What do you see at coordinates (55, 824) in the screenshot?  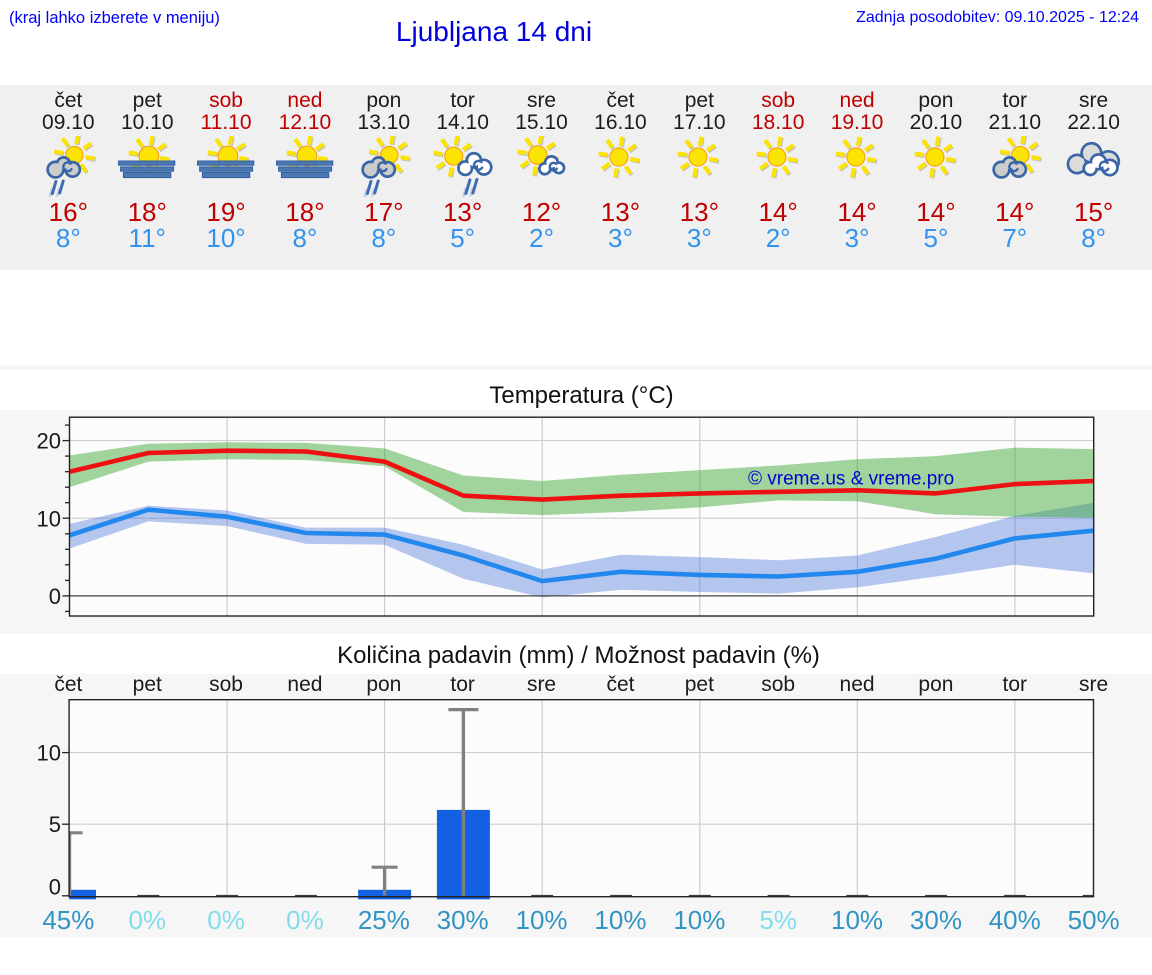 I see `svg-text: 5` at bounding box center [55, 824].